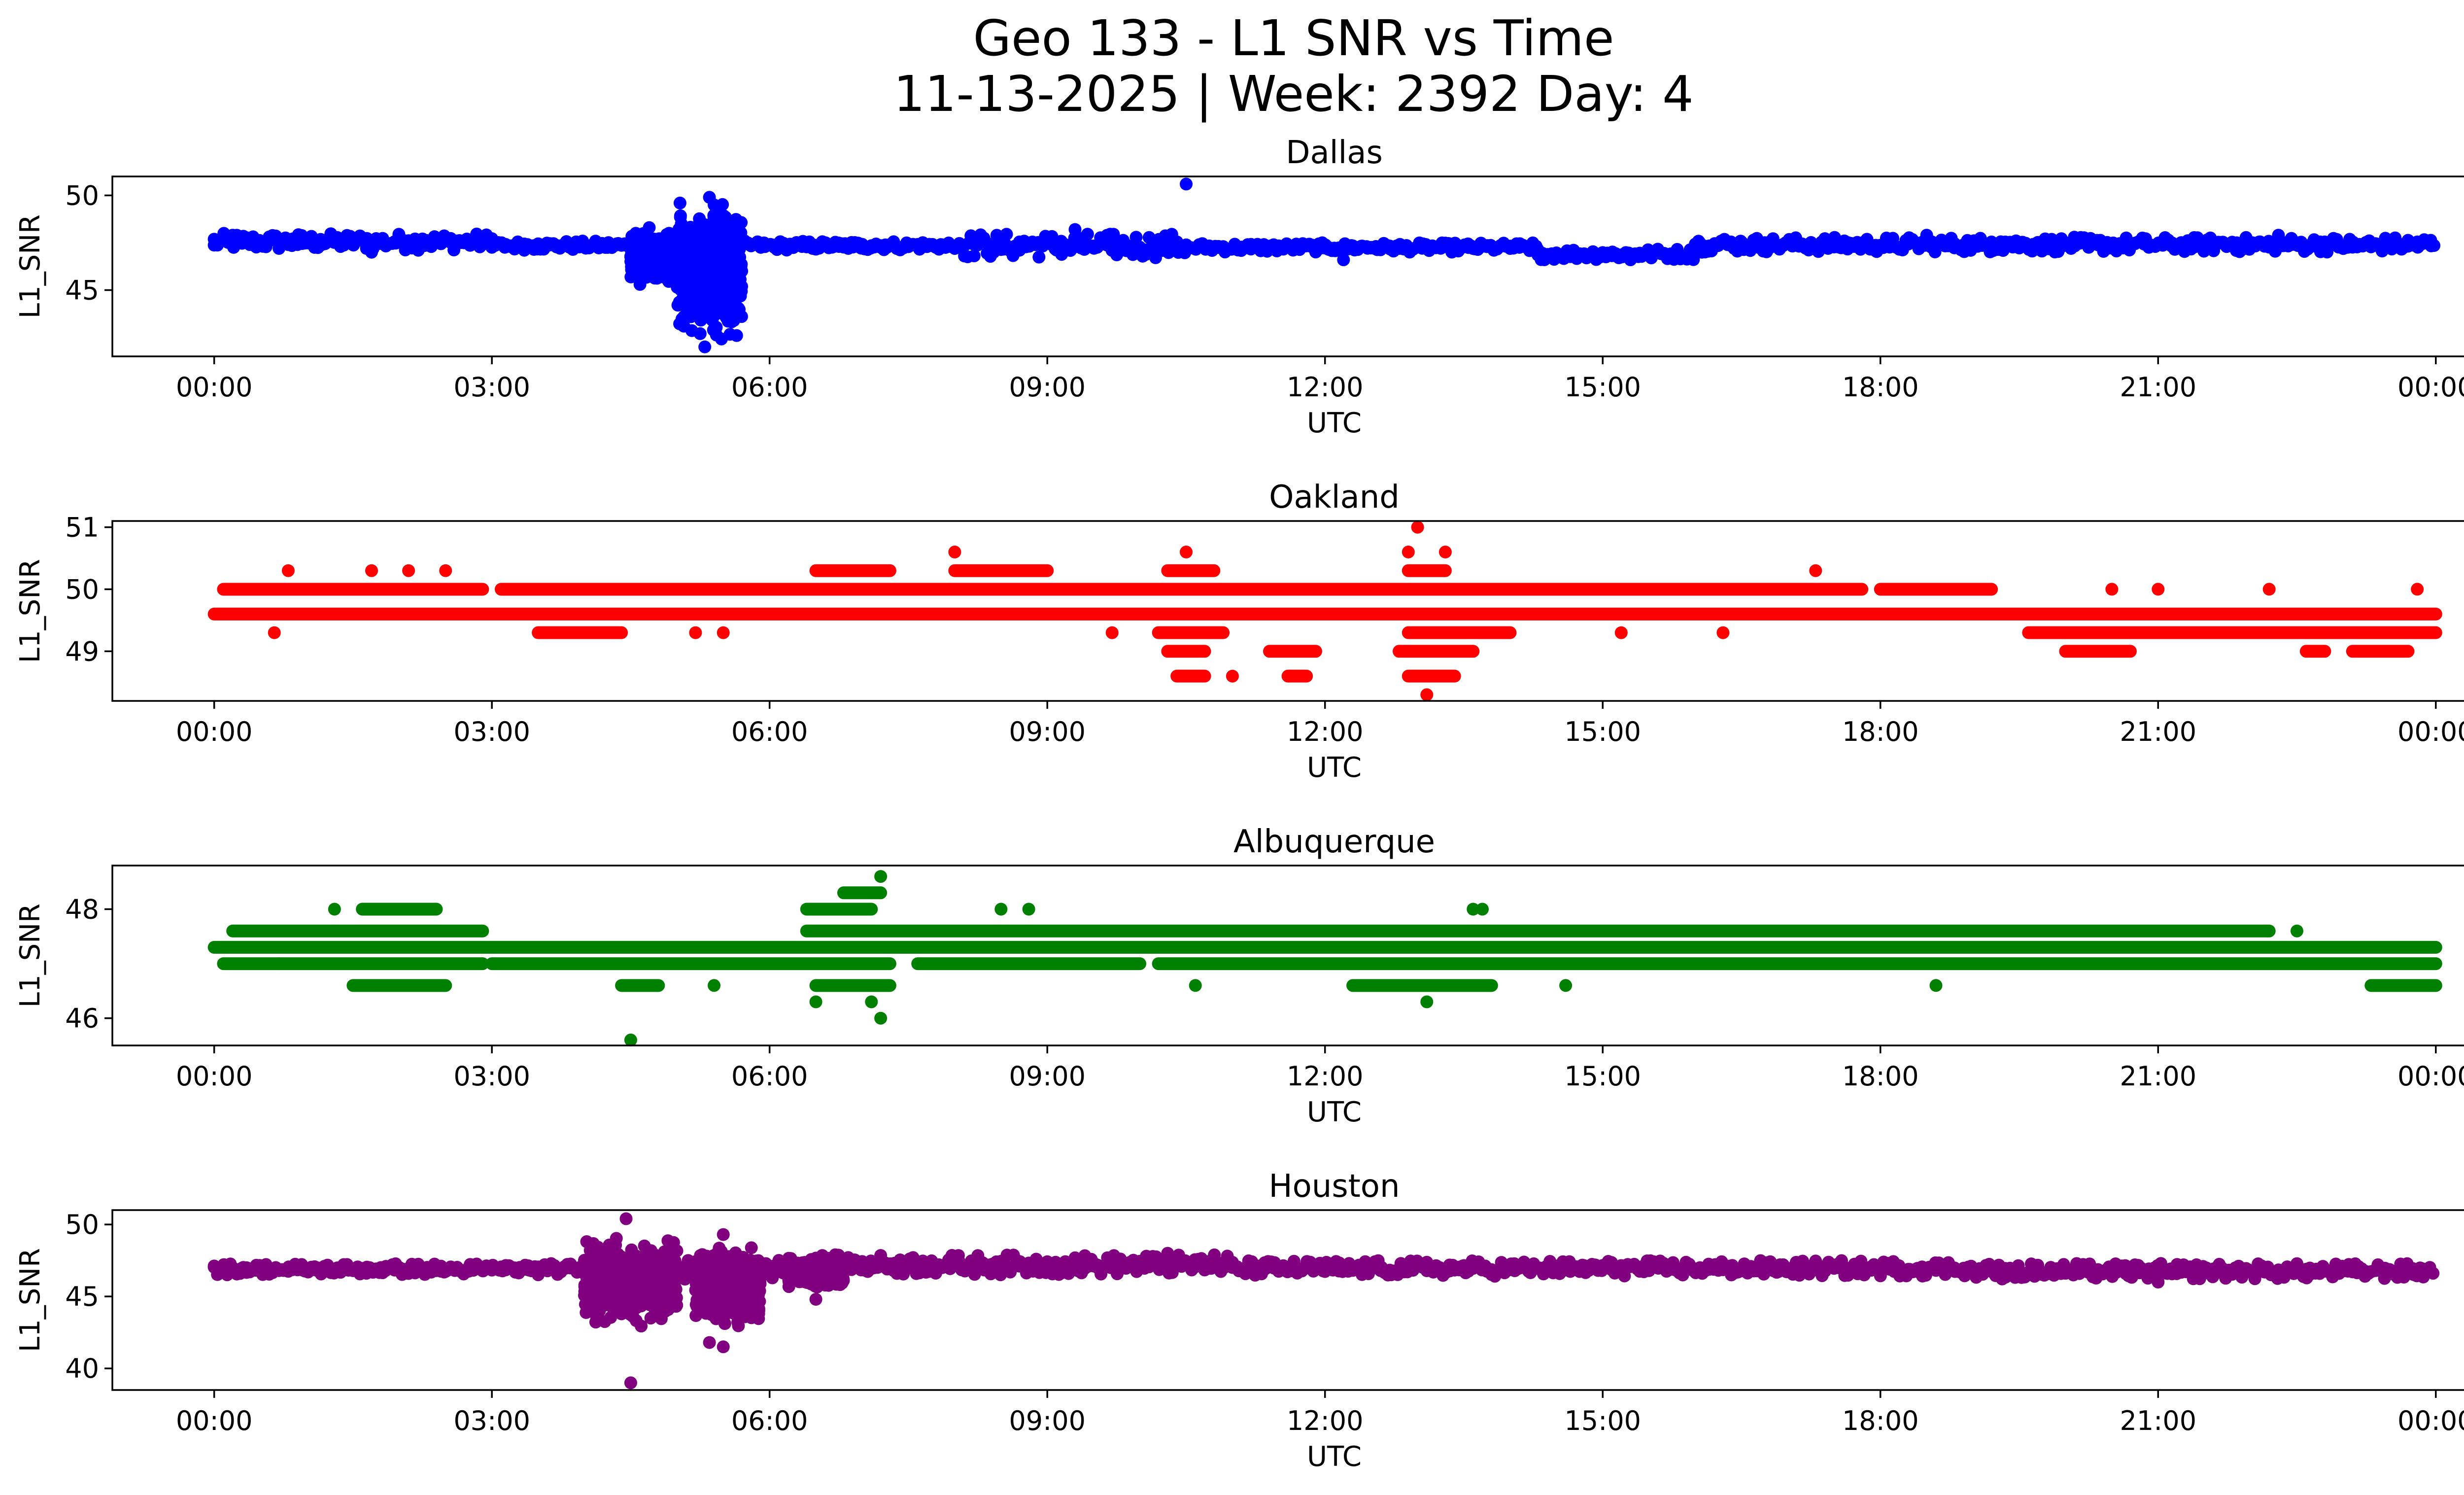  What do you see at coordinates (82, 589) in the screenshot?
I see `y-tick-label: 50` at bounding box center [82, 589].